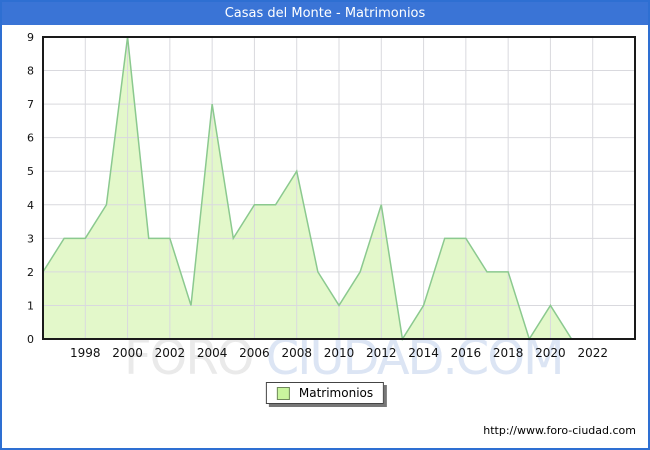 This screenshot has height=450, width=650. I want to click on x-tick-label: 2016, so click(466, 353).